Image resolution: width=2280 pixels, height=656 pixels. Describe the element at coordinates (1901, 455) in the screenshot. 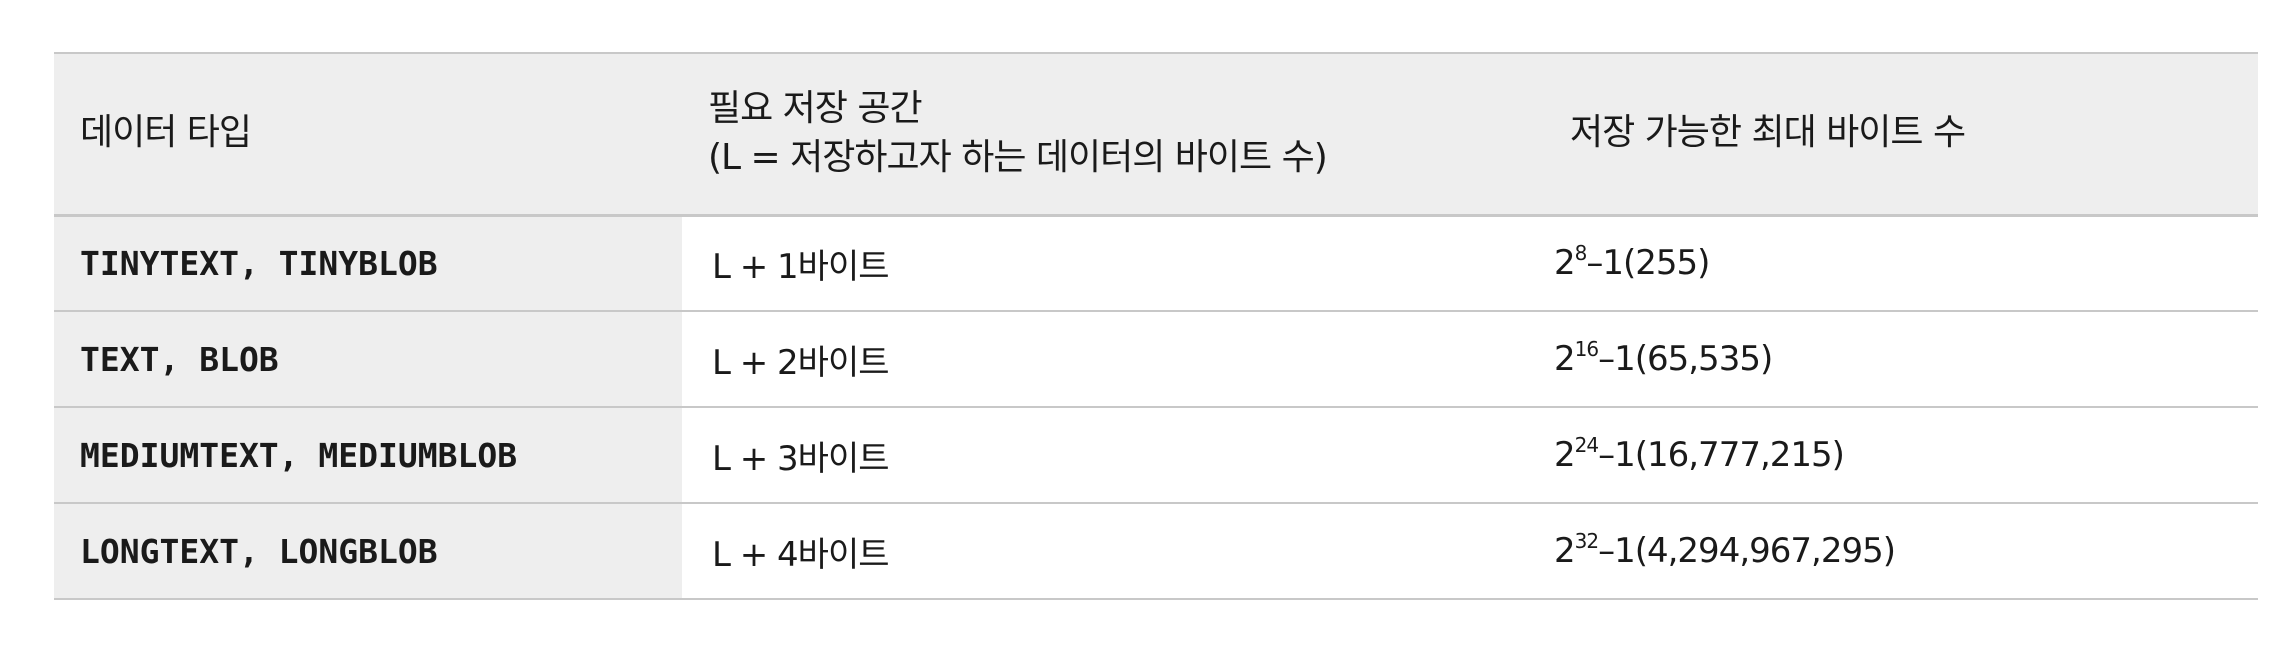

I see `max-bytes-cell: 224–1(16,777,215)` at that location.